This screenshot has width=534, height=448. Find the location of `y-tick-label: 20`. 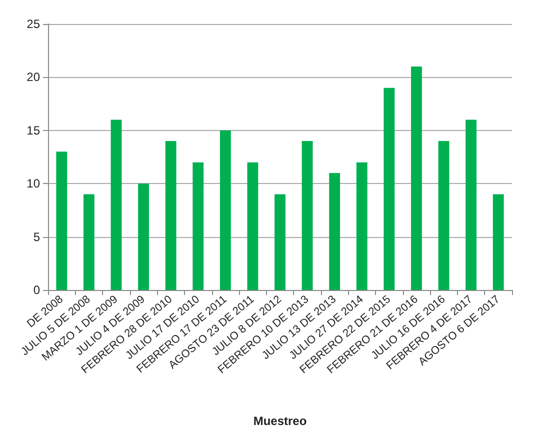

y-tick-label: 20 is located at coordinates (33, 77).